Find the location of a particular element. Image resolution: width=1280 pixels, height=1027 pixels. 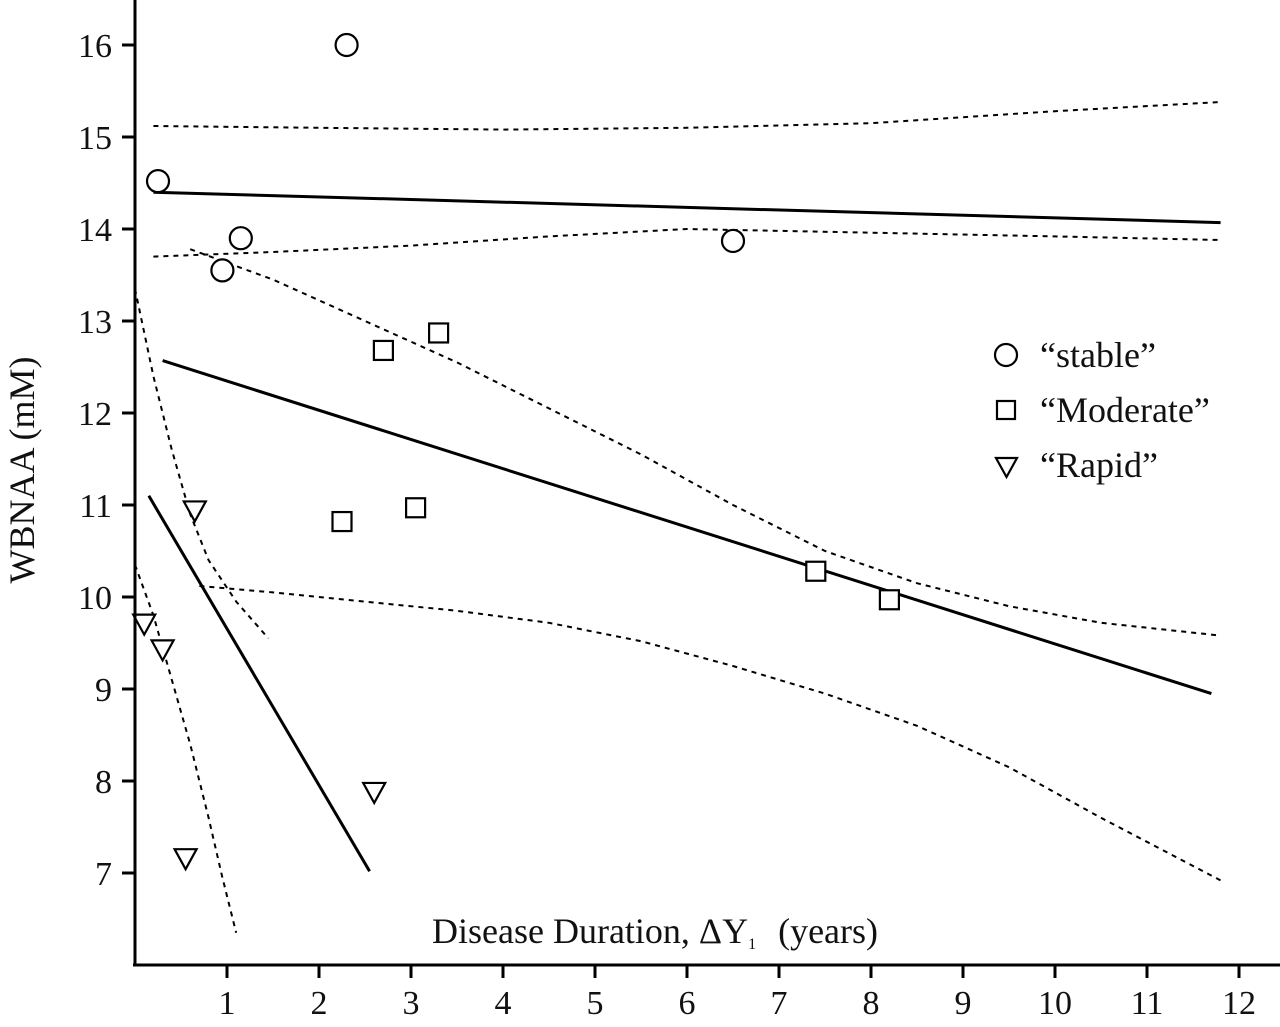

x-tick-label: 3 is located at coordinates (411, 1003).